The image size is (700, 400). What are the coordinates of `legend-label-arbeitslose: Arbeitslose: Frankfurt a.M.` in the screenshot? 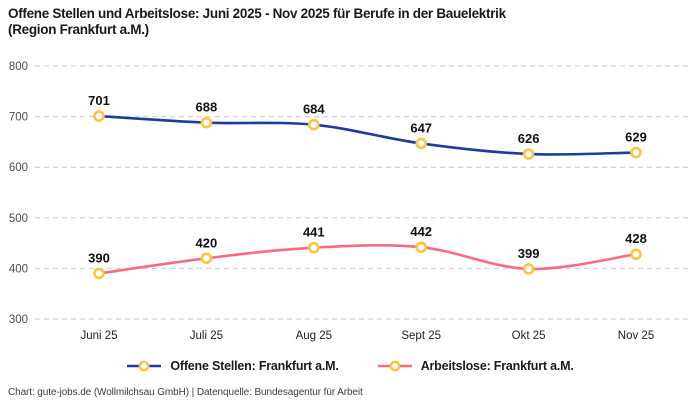 It's located at (497, 366).